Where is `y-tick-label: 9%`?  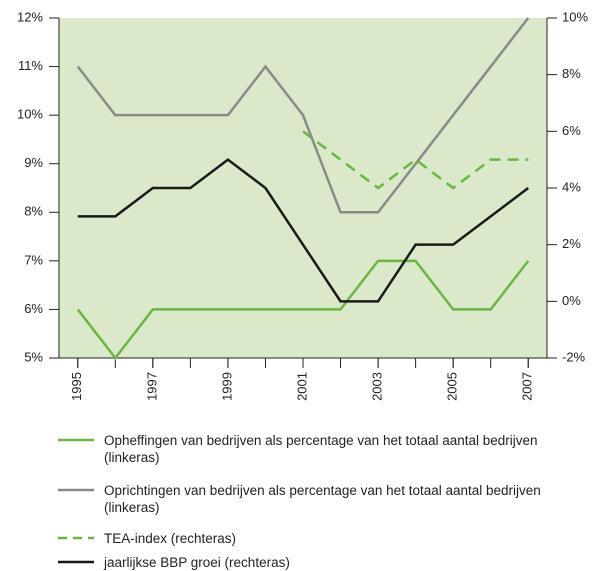 y-tick-label: 9% is located at coordinates (33, 162).